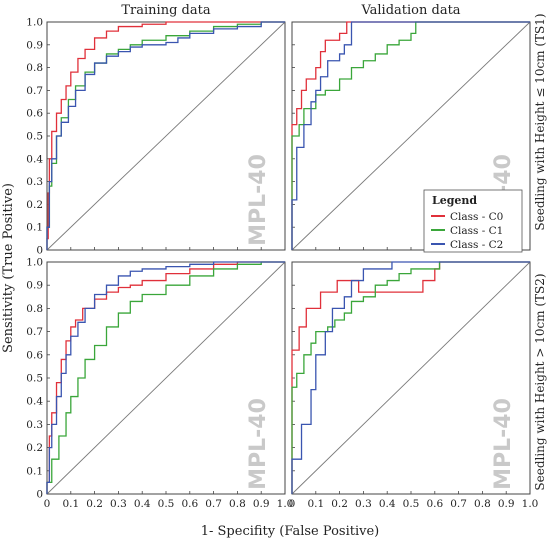 This screenshot has width=550, height=543. I want to click on legend-label-c0: Class - C0, so click(476, 217).